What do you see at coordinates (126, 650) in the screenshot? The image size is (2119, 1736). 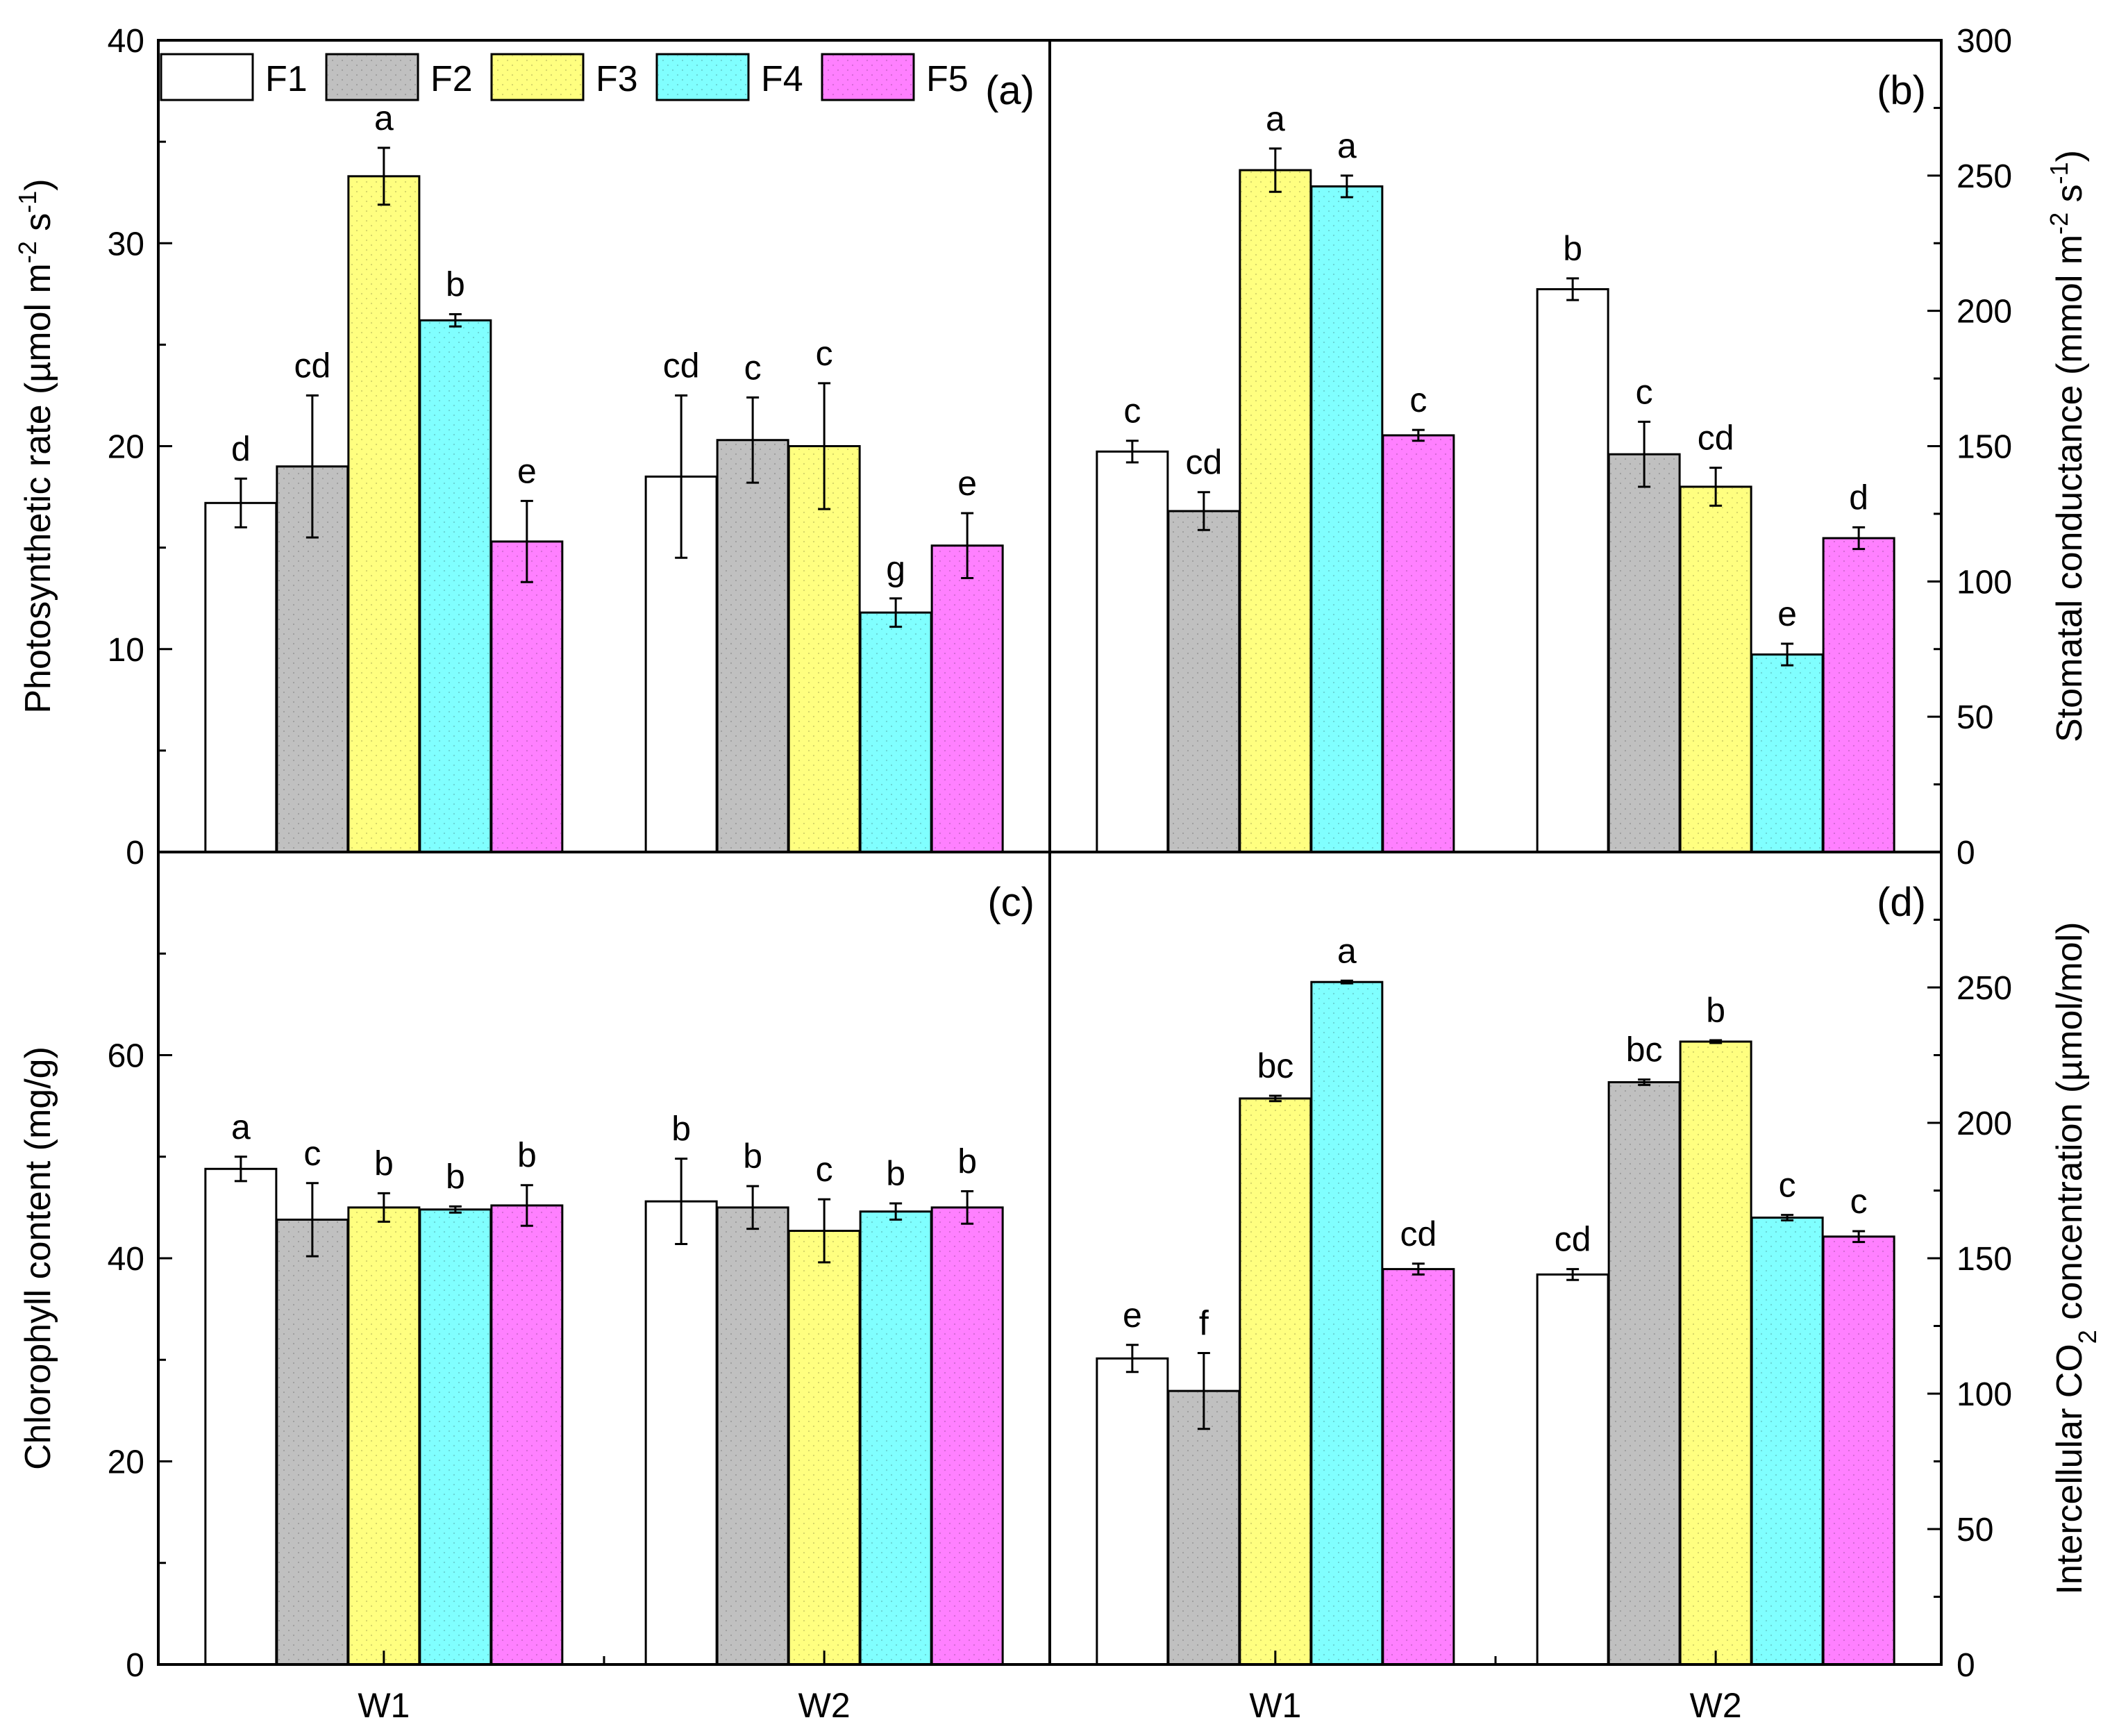 I see `y-tick-label: 10` at bounding box center [126, 650].